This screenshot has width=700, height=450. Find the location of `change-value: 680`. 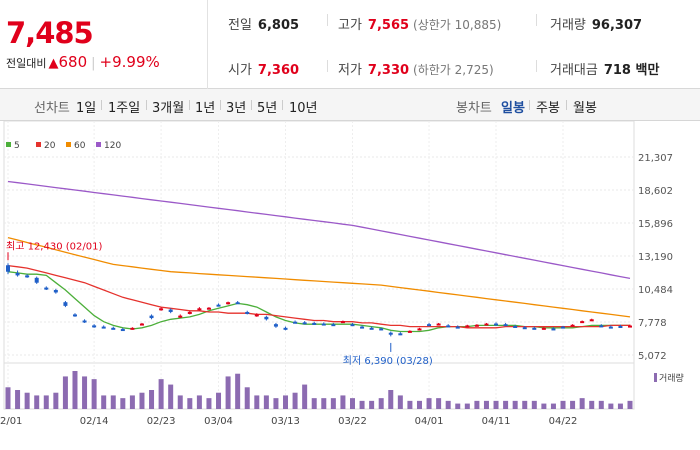

change-value: 680 is located at coordinates (73, 62).